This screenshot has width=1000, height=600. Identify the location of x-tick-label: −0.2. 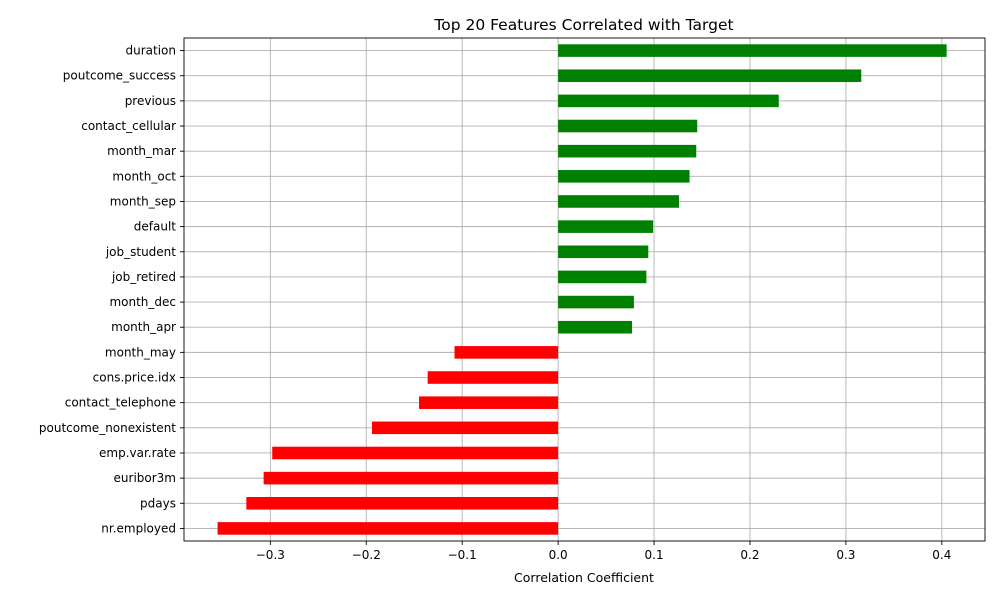
(366, 555).